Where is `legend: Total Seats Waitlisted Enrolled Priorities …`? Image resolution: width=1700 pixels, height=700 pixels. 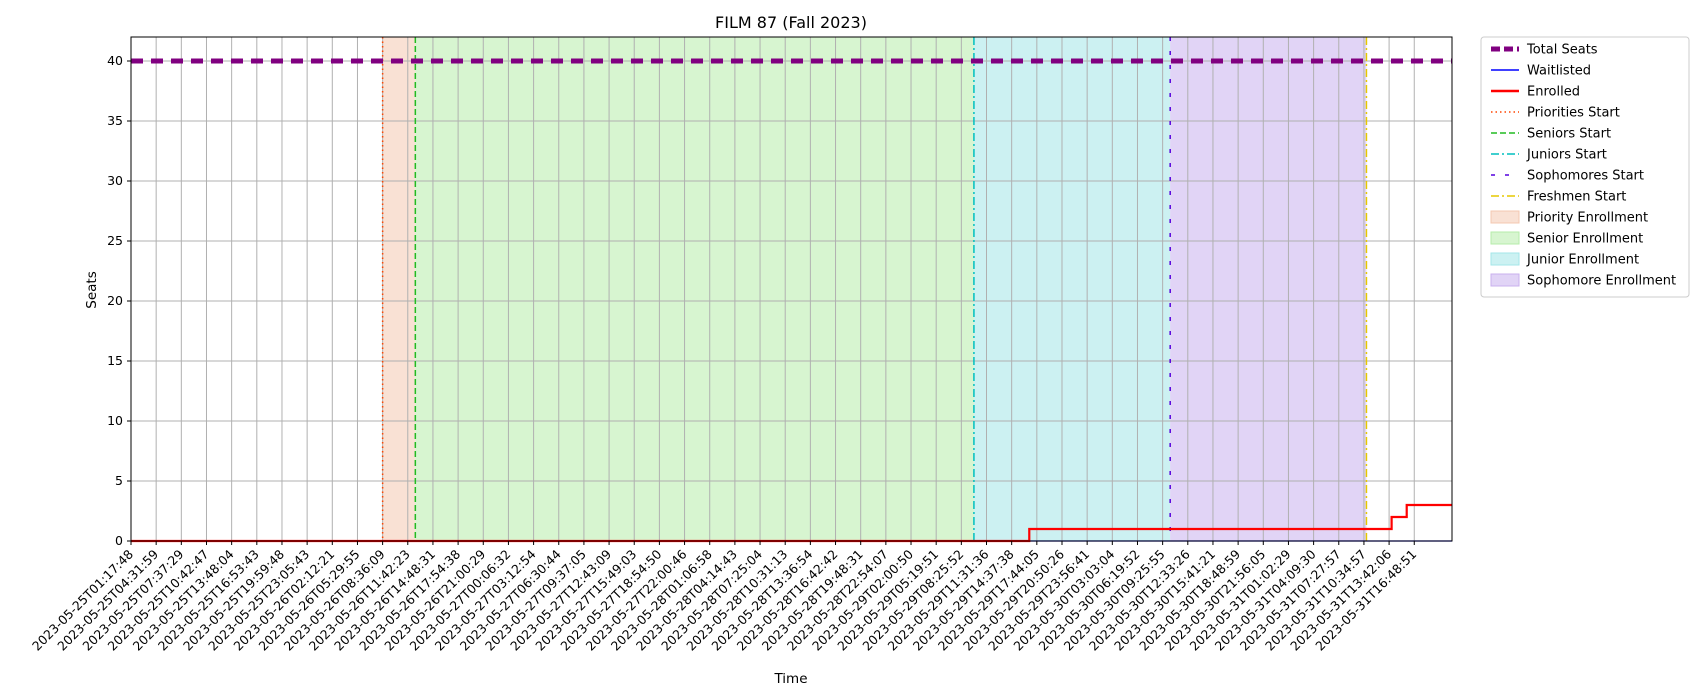 legend: Total Seats Waitlisted Enrolled Priorities … is located at coordinates (1585, 167).